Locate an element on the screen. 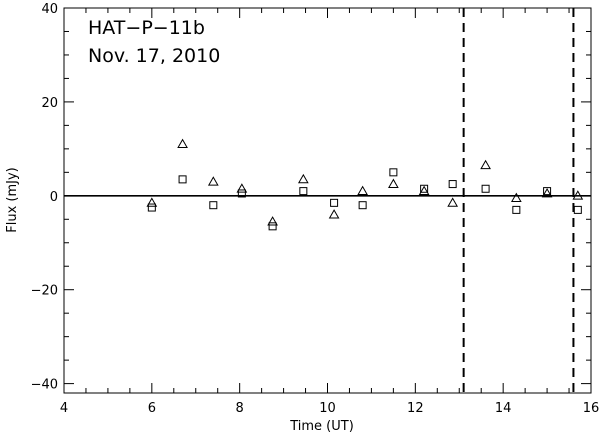 This screenshot has width=600, height=439. x-tick-label: 16 is located at coordinates (591, 408).